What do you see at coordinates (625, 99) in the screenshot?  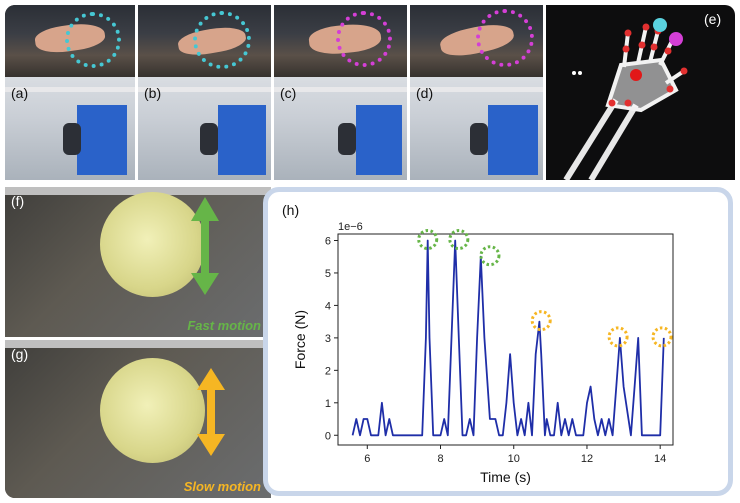 I see `hand-skeleton` at bounding box center [625, 99].